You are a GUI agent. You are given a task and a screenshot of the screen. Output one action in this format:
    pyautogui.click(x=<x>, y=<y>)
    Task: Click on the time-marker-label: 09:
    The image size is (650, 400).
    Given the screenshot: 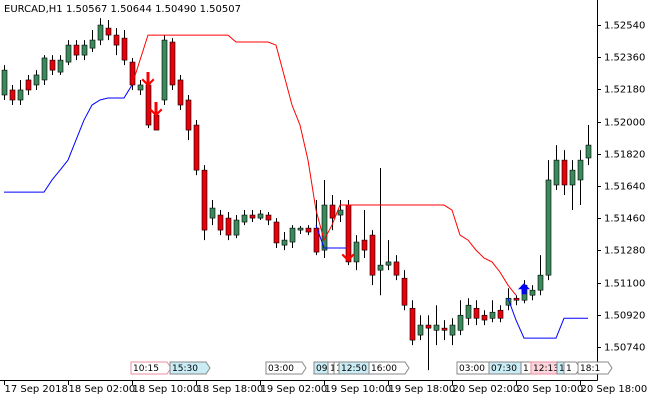 What is the action you would take?
    pyautogui.click(x=323, y=369)
    